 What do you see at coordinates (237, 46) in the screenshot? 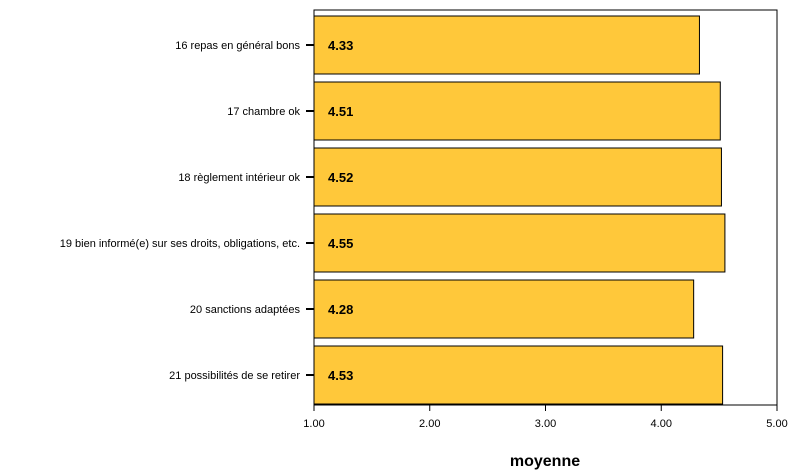
I see `category-label-1: 16 repas en général bons` at bounding box center [237, 46].